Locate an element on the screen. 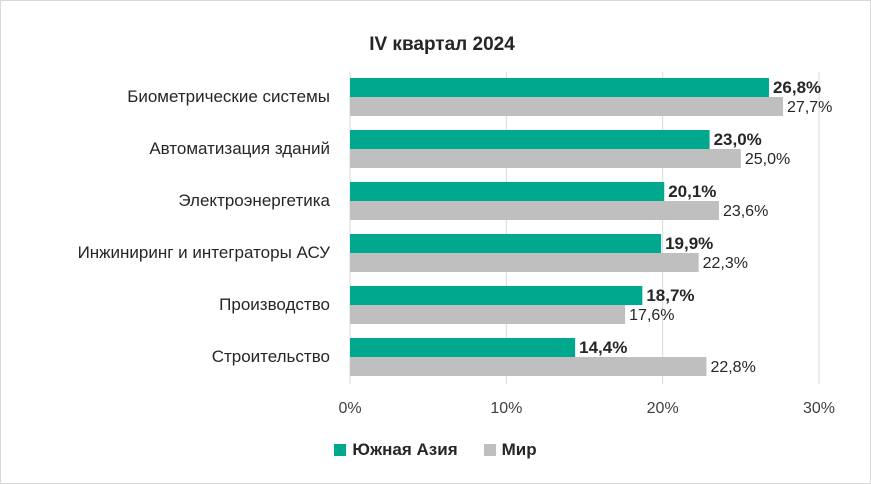 This screenshot has height=484, width=871. legend-item-south-asia: Южная Азия is located at coordinates (396, 450).